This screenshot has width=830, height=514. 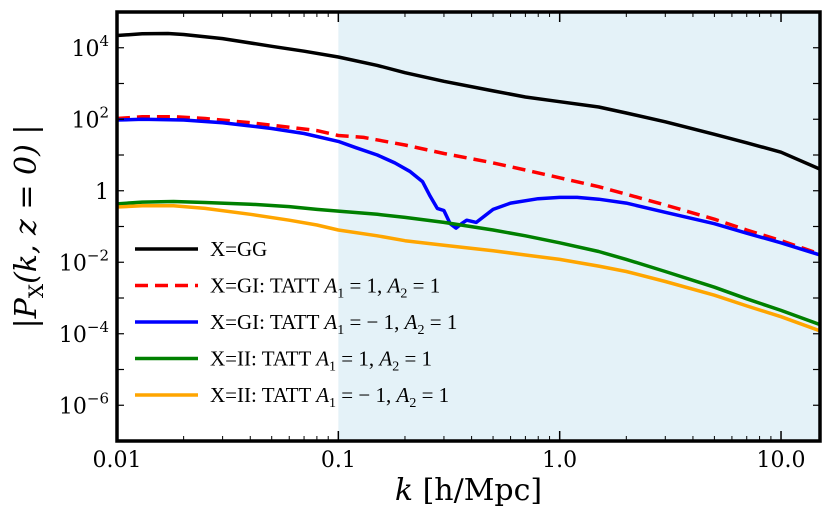 What do you see at coordinates (28, 227) in the screenshot?
I see `y-axis-label: |PX(k, z = 0) |` at bounding box center [28, 227].